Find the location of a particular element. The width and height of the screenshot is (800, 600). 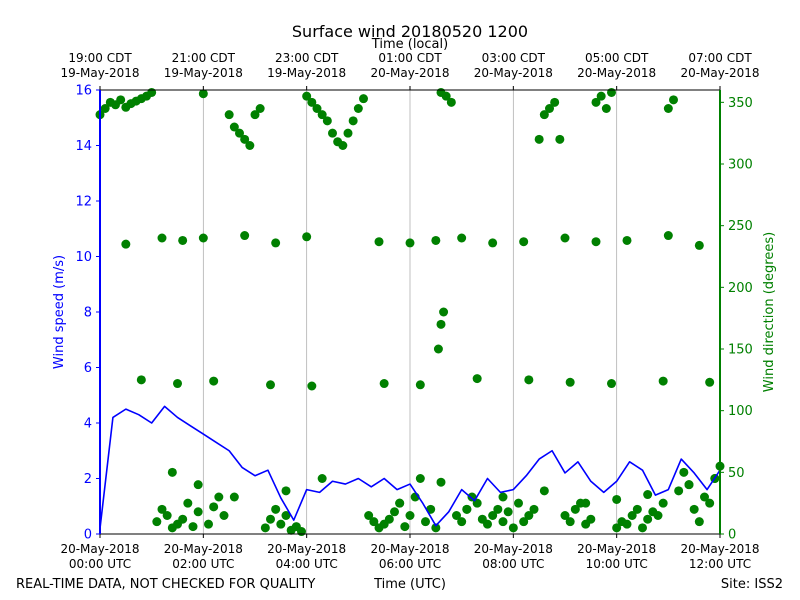

top-tick-time: 01:00 CDT is located at coordinates (410, 58).